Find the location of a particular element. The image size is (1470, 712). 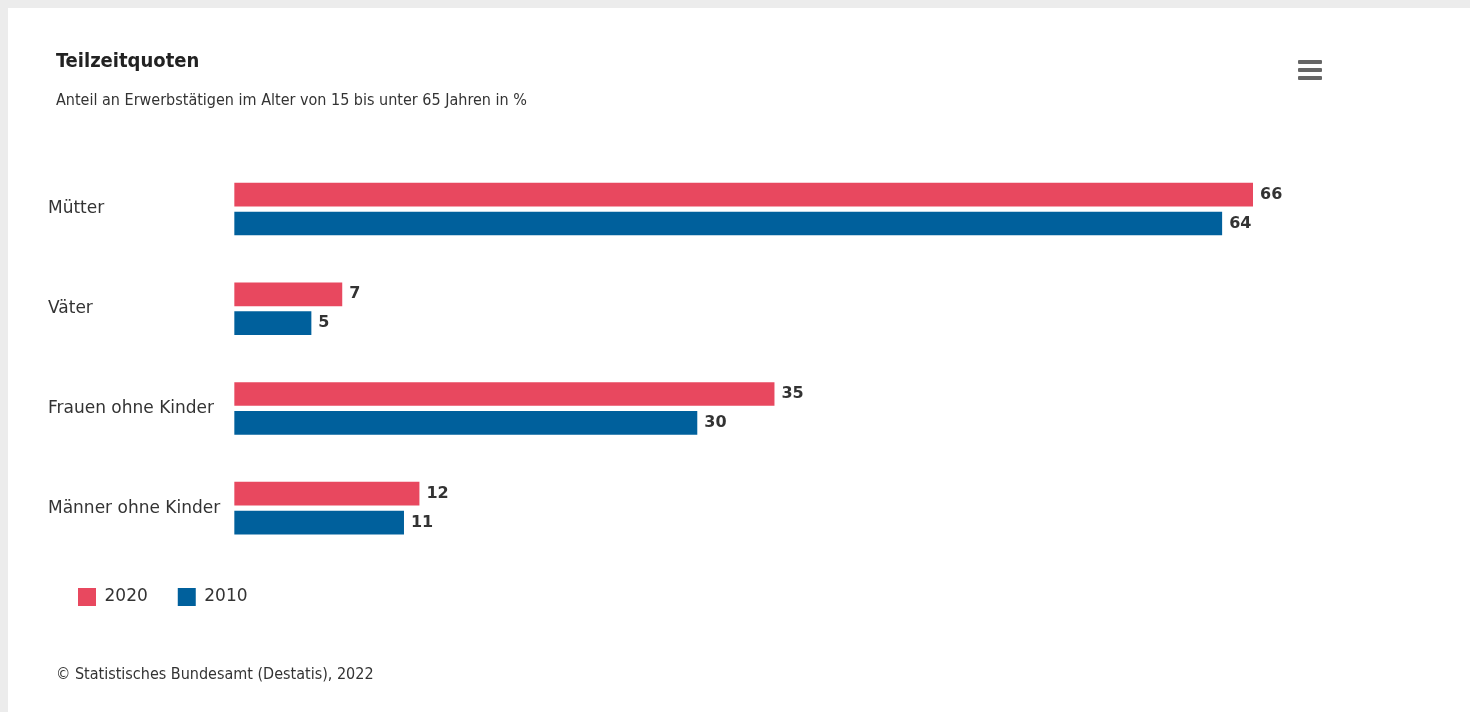

data-label: 66 is located at coordinates (1271, 193).